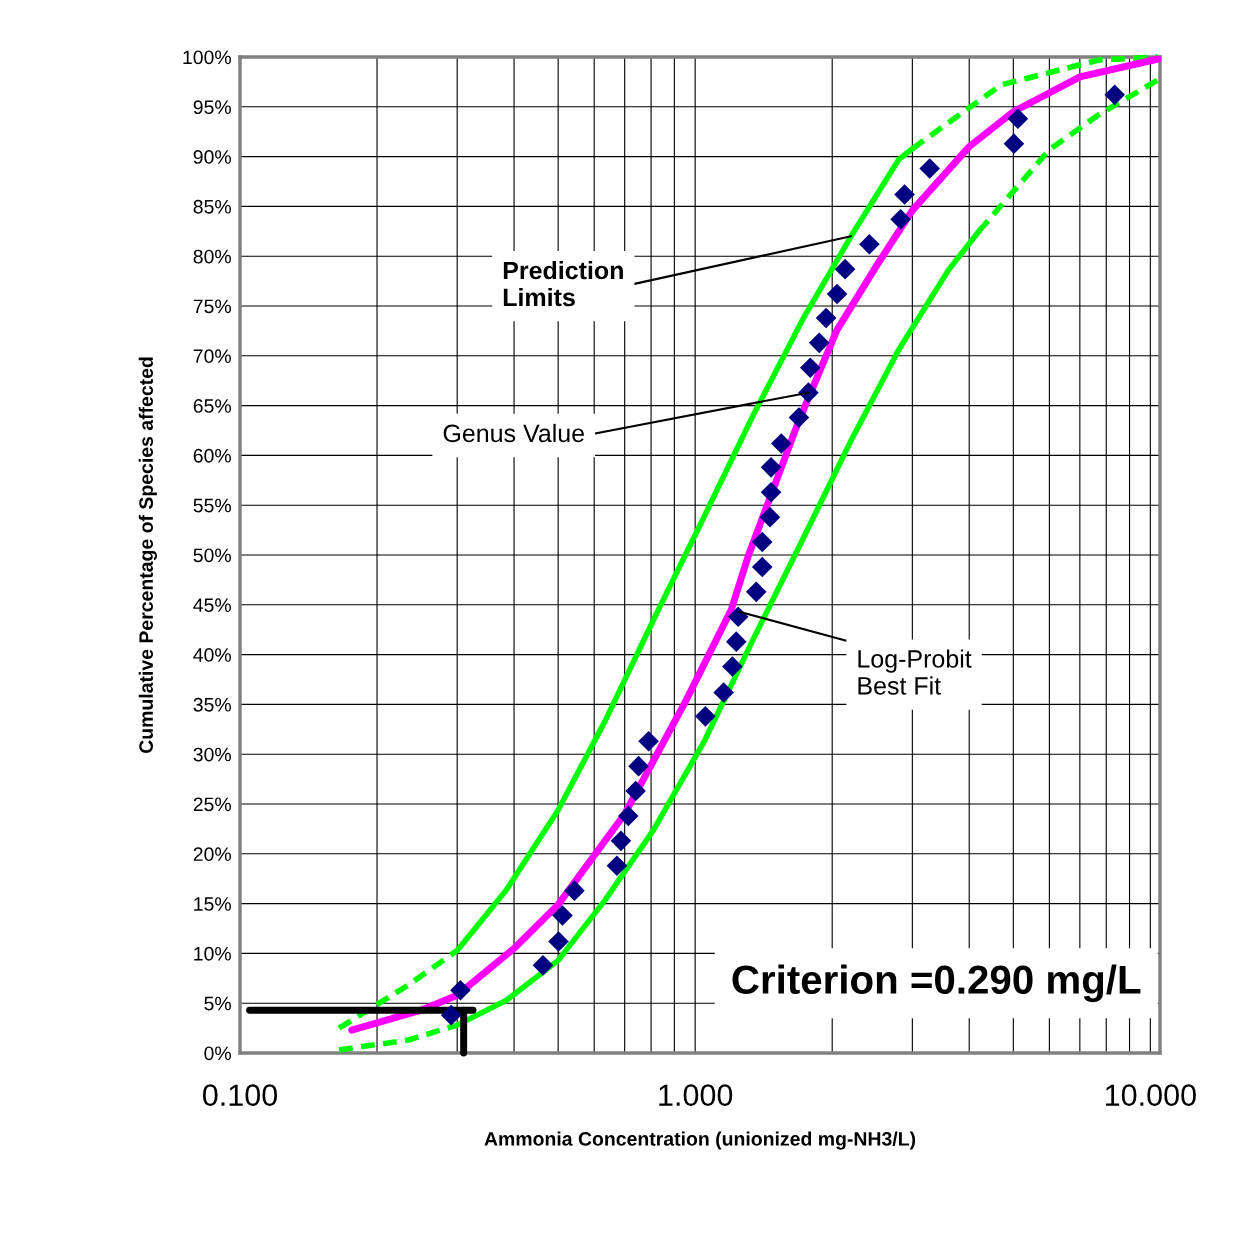 The height and width of the screenshot is (1243, 1254). I want to click on x-tick-label: 1.000, so click(696, 1095).